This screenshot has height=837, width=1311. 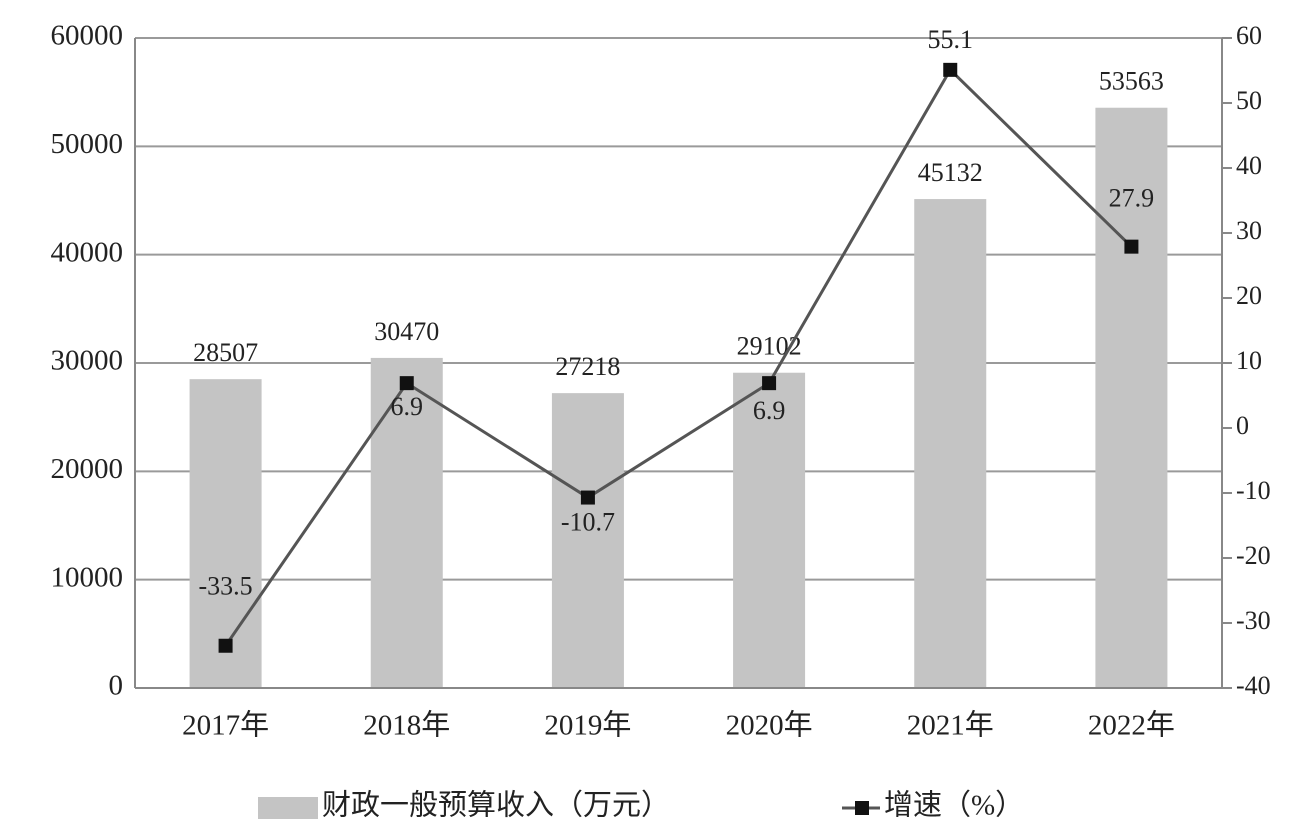 What do you see at coordinates (587, 725) in the screenshot?
I see `x-tick-label: 2019年` at bounding box center [587, 725].